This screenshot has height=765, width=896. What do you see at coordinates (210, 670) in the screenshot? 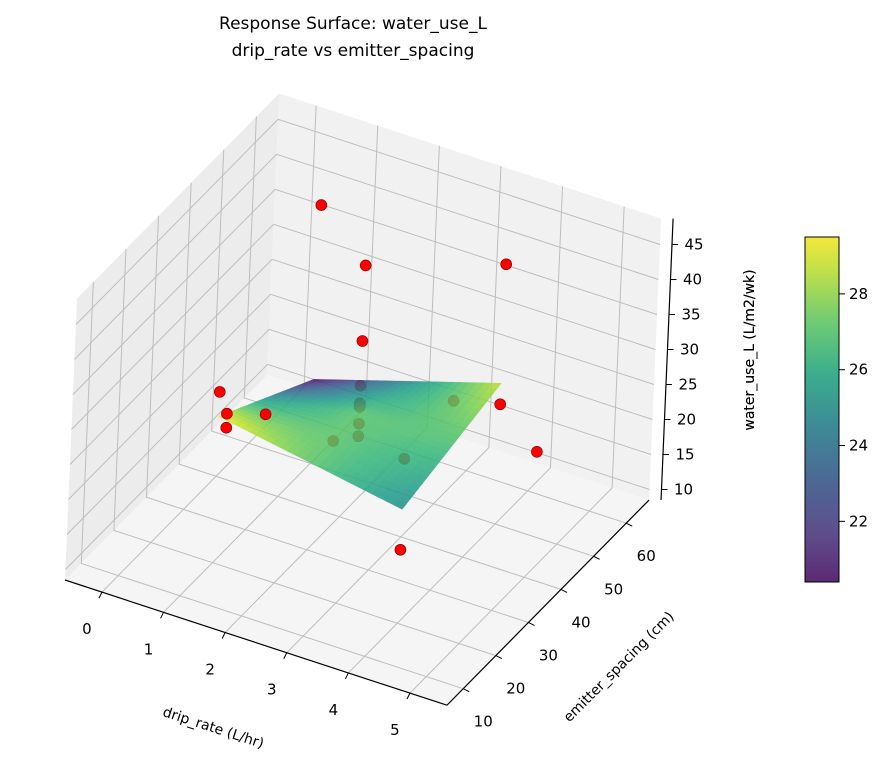
I see `x-tick-label: 2` at bounding box center [210, 670].